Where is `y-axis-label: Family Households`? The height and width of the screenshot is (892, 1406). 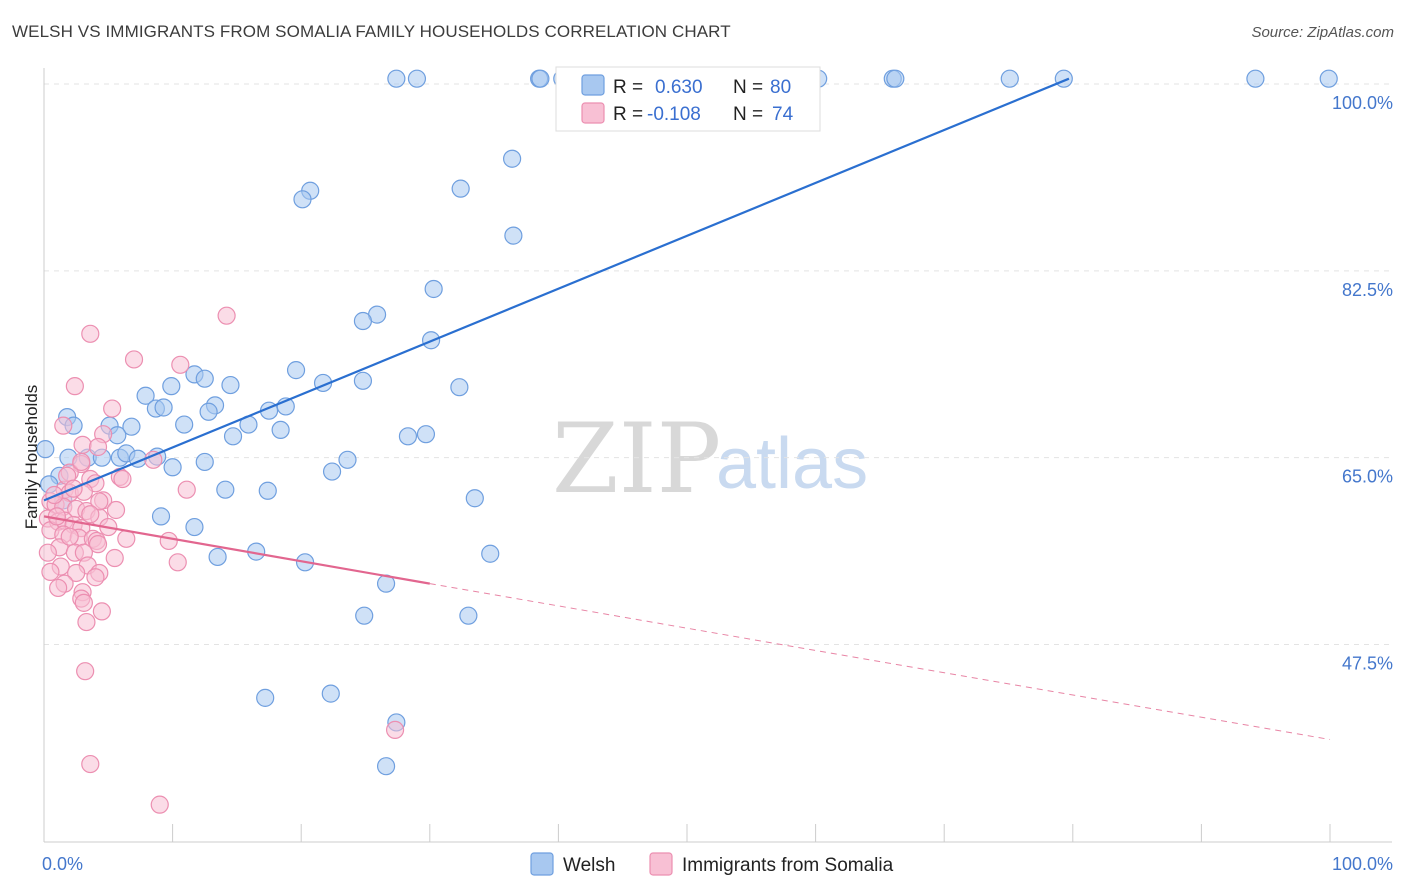 y-axis-label: Family Households is located at coordinates (31, 457).